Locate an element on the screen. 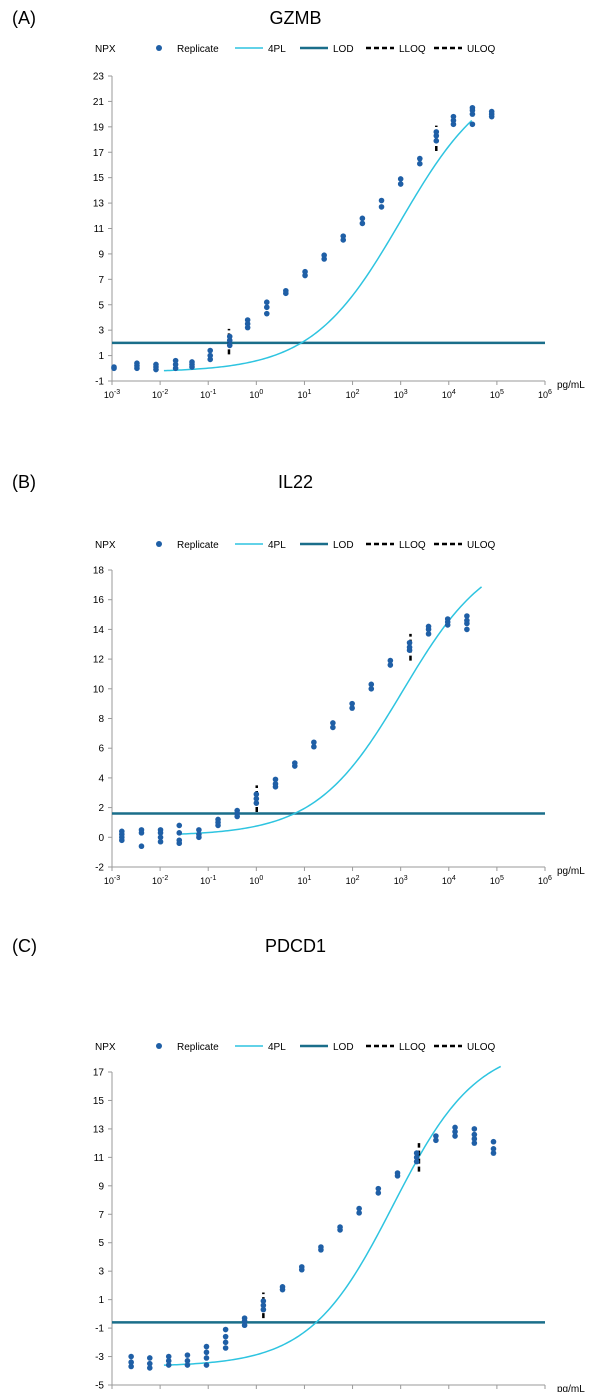 Image resolution: width=591 pixels, height=1392 pixels. y-tick-label: 8 is located at coordinates (101, 719).